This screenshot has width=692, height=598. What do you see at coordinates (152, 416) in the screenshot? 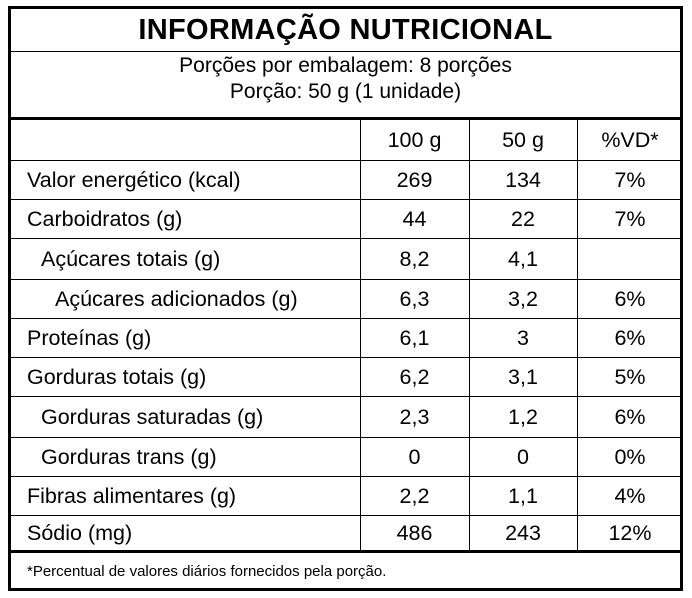
I see `nutrient-name: Gorduras saturadas (g)` at bounding box center [152, 416].